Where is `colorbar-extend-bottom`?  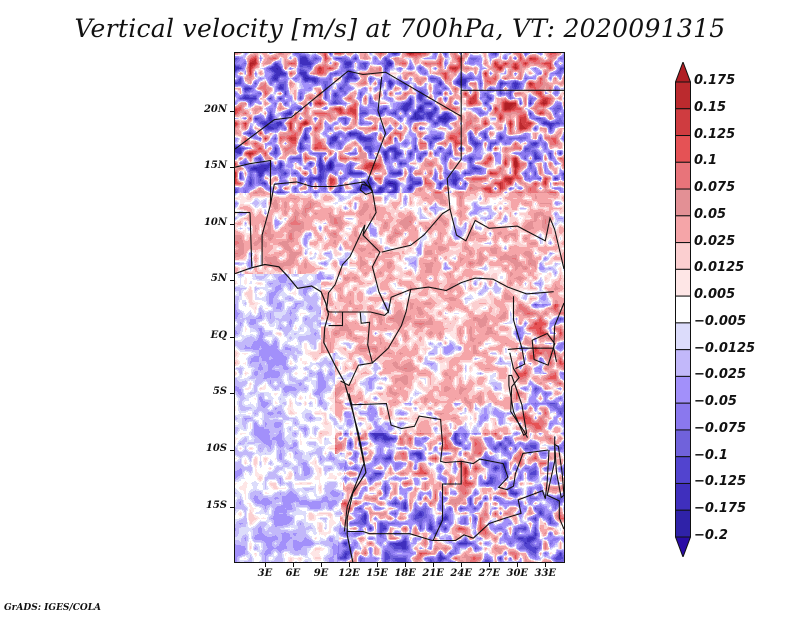
colorbar-extend-bottom is located at coordinates (683, 546).